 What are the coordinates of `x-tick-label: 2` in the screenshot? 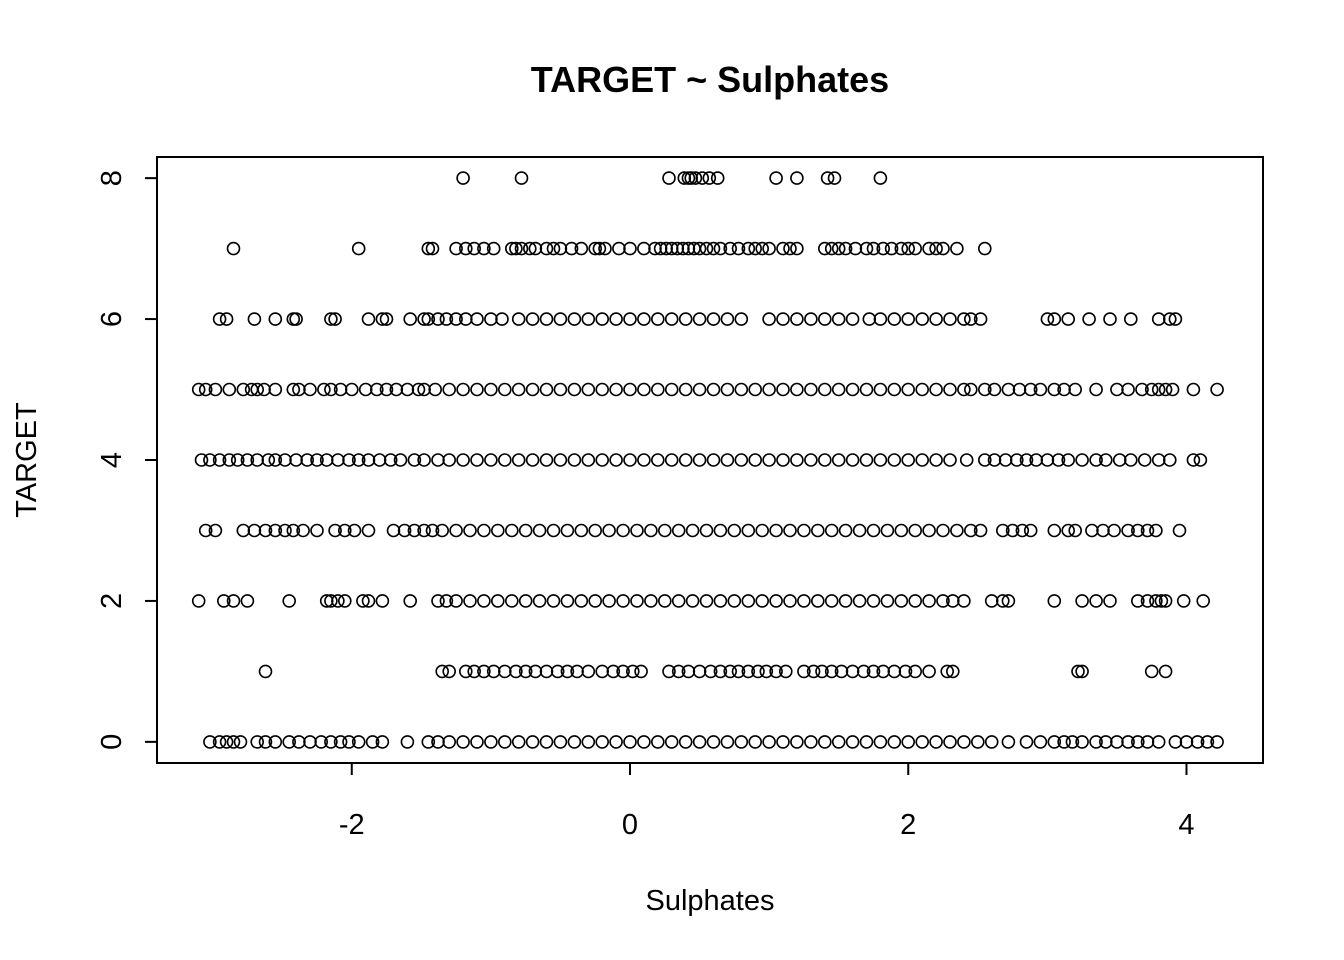 It's located at (908, 825).